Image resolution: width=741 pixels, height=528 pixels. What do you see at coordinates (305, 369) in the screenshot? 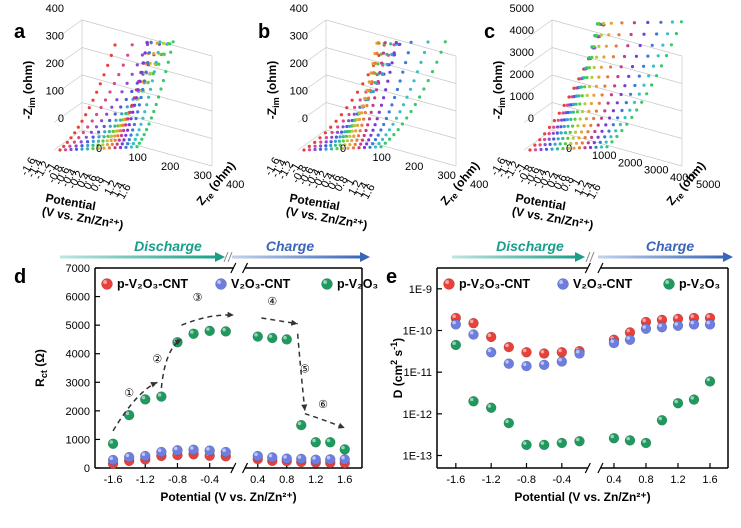
I see `step-label-5: ⑤` at bounding box center [305, 369].